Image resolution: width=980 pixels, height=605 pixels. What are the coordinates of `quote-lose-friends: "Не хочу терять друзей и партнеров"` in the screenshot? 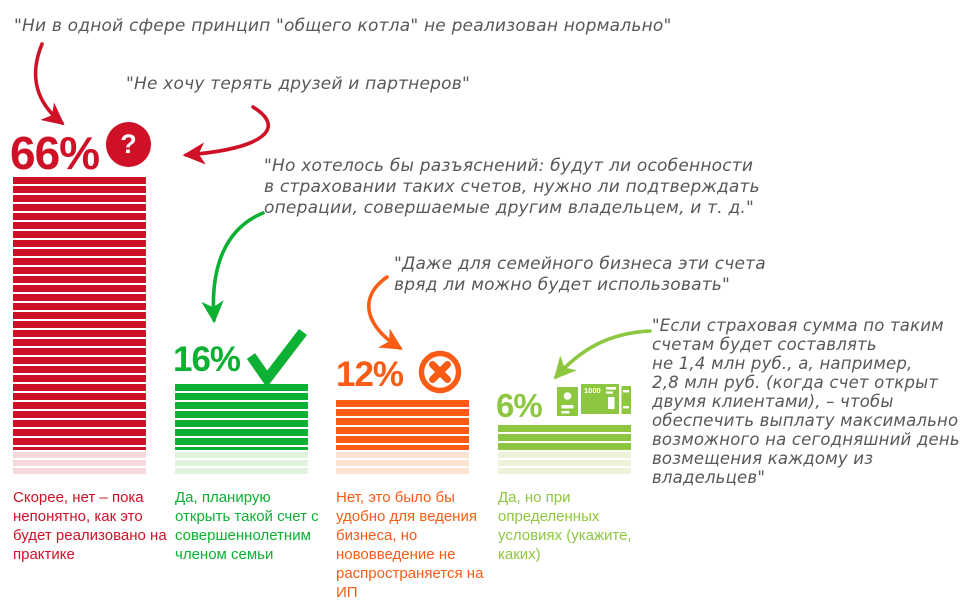 It's located at (298, 84).